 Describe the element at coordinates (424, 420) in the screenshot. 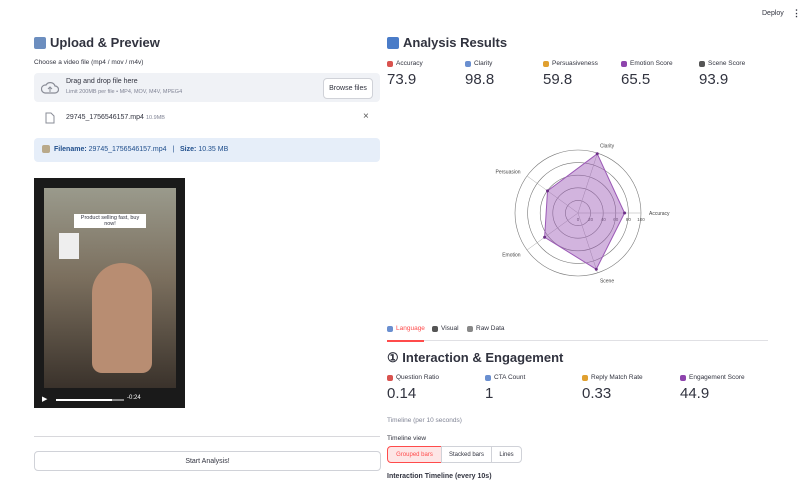

I see `timeline-note: Timeline (per 10 seconds)` at that location.